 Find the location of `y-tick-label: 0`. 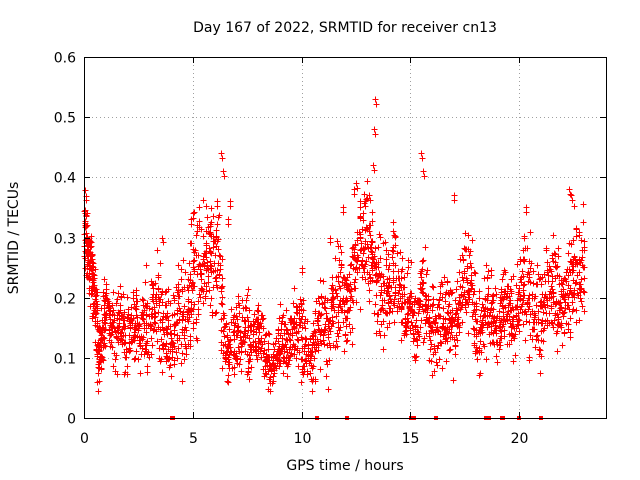

y-tick-label: 0 is located at coordinates (71, 420).